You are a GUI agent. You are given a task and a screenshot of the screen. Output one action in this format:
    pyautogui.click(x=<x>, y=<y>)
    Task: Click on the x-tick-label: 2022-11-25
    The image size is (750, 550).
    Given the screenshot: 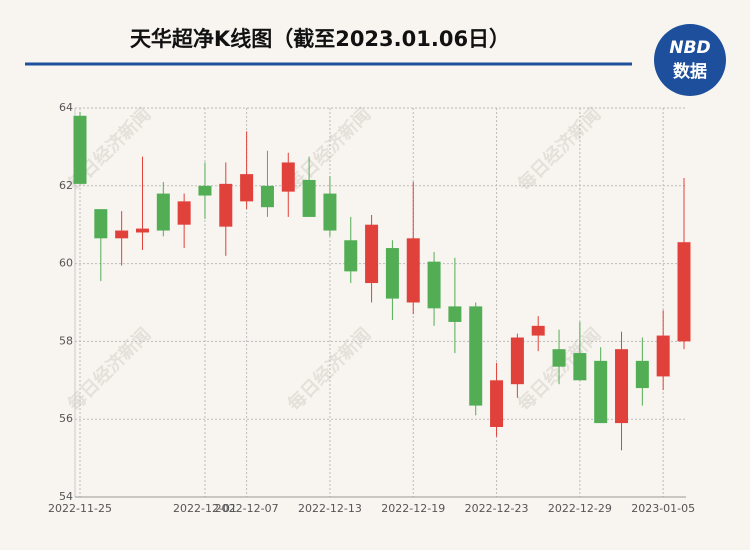 What is the action you would take?
    pyautogui.click(x=80, y=508)
    